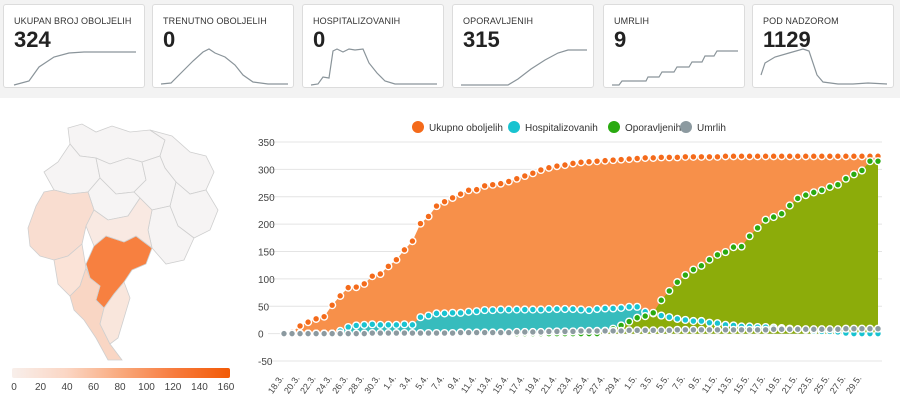 The width and height of the screenshot is (900, 404). What do you see at coordinates (373, 46) in the screenshot?
I see `kpi-card-hospitalized: HOSPITALIZOVANIH 0` at bounding box center [373, 46].